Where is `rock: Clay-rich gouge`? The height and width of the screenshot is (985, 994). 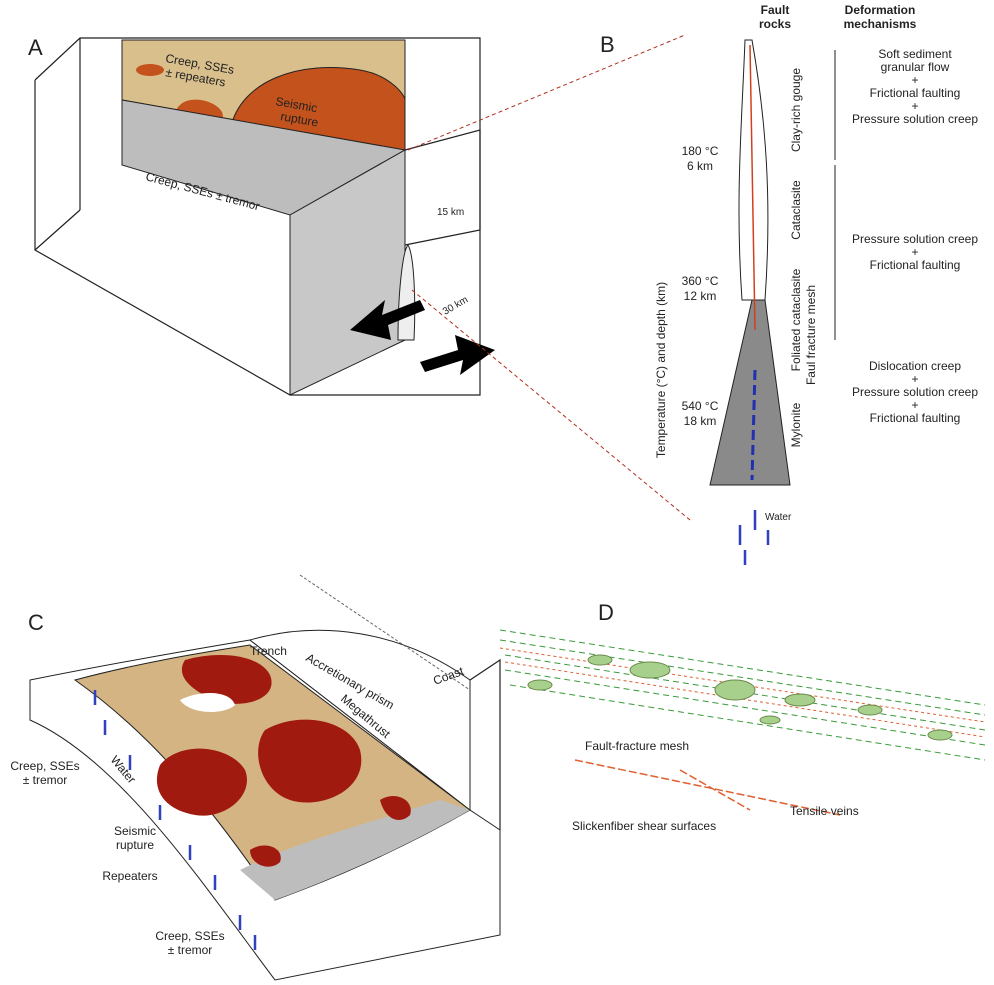 rock: Clay-rich gouge is located at coordinates (796, 110).